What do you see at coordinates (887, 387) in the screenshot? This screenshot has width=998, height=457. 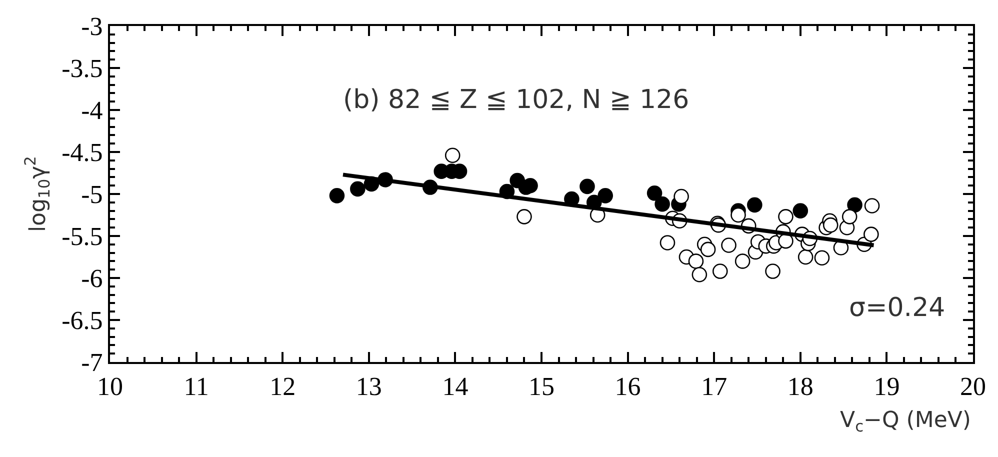 I see `x-tick-label: 19` at bounding box center [887, 387].